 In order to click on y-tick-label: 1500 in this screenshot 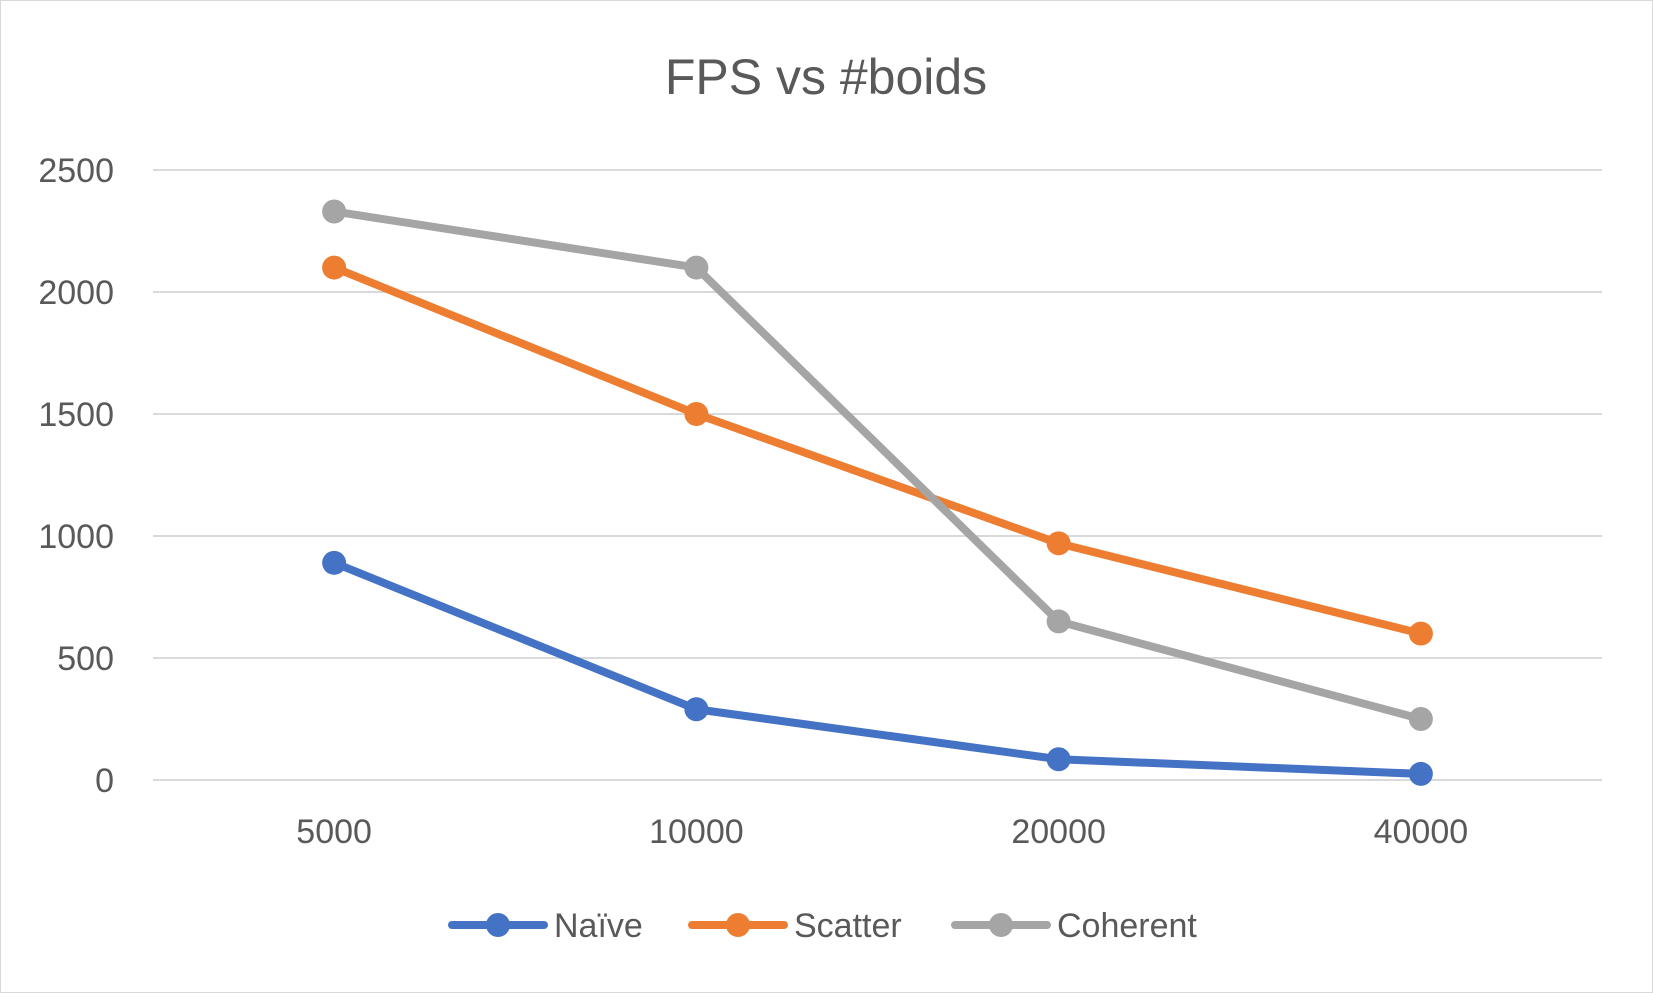, I will do `click(76, 415)`.